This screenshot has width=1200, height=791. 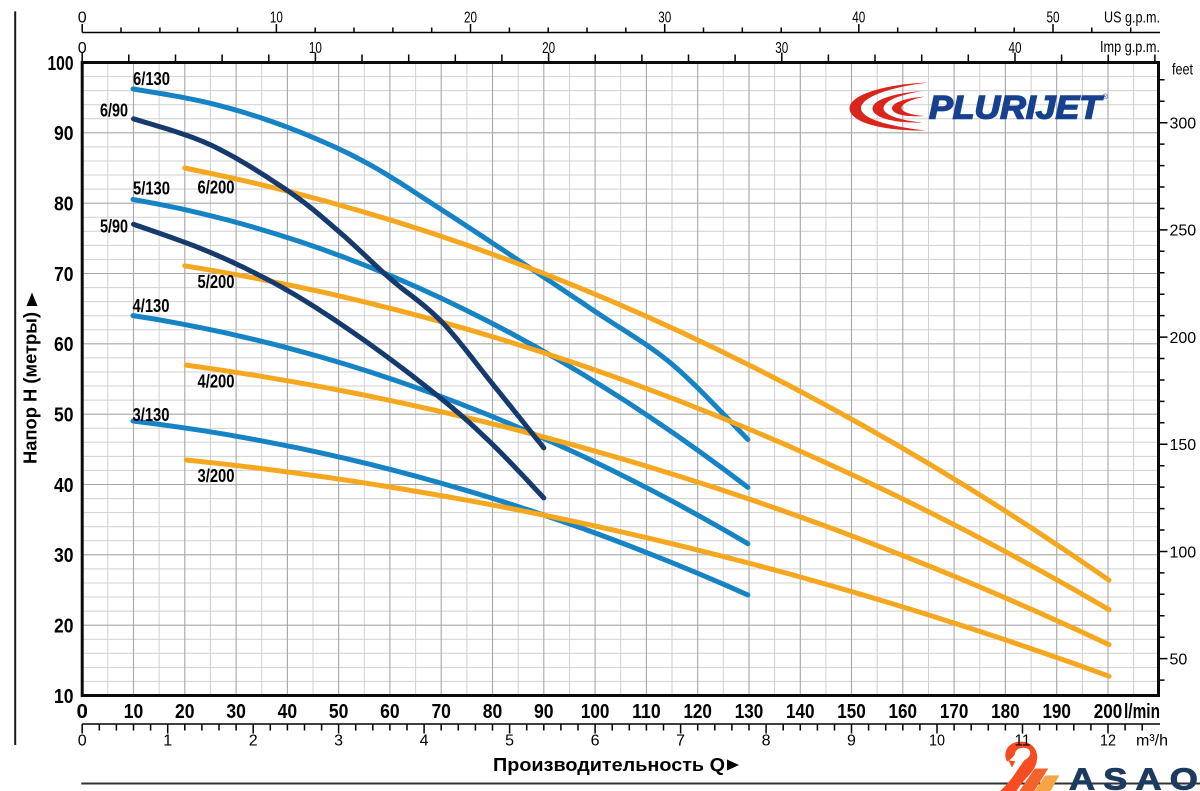 What do you see at coordinates (954, 711) in the screenshot?
I see `svg-text: 170` at bounding box center [954, 711].